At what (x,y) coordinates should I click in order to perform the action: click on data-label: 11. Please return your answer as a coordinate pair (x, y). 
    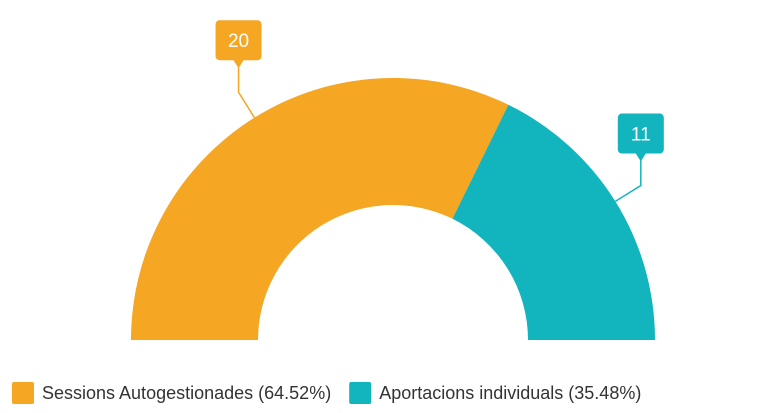
    Looking at the image, I should click on (641, 135).